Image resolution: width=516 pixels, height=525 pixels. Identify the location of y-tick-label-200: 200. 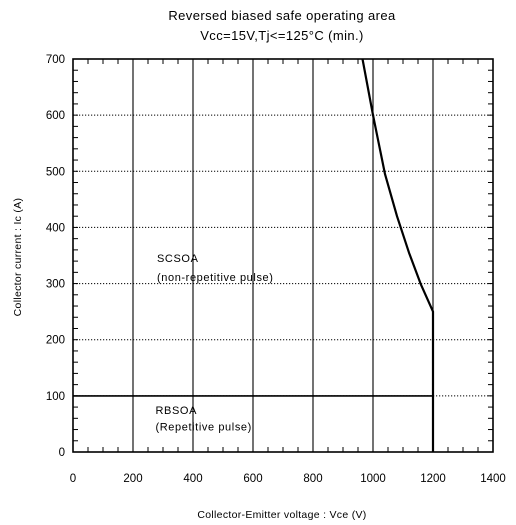
(55, 341).